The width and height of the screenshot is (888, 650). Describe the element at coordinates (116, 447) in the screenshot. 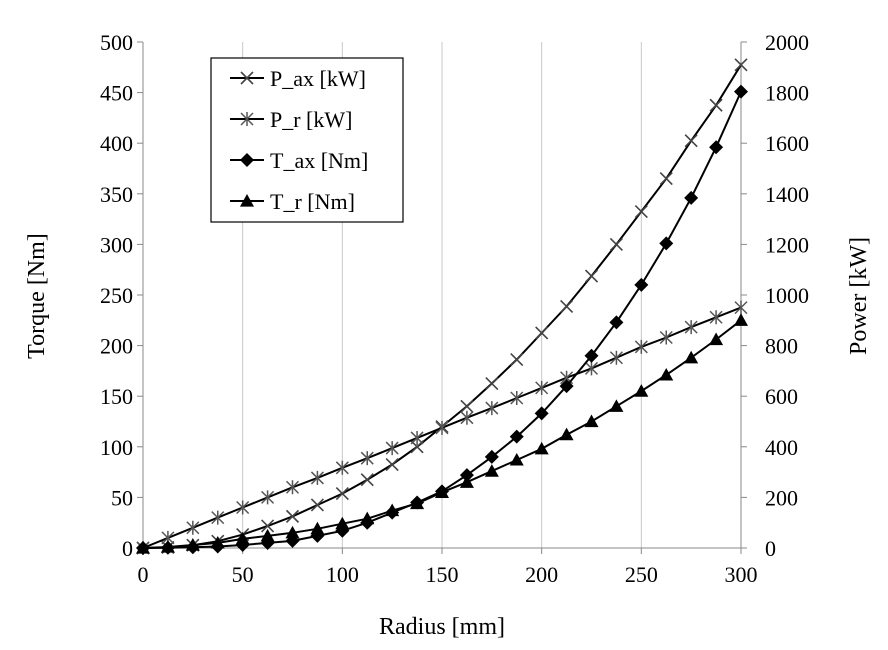

I see `y-left-tick-label: 100` at that location.